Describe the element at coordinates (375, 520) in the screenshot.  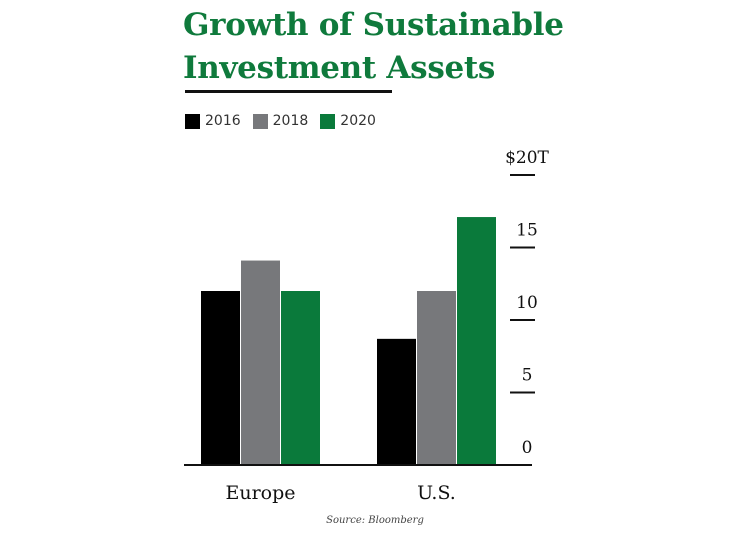
I see `source-note: Source: Bloomberg` at that location.